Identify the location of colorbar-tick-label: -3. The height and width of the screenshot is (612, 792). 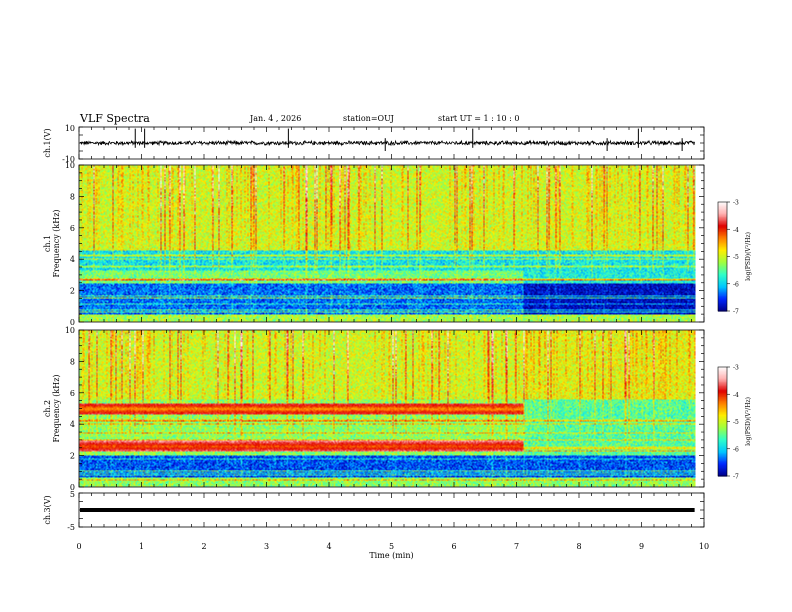
(736, 368).